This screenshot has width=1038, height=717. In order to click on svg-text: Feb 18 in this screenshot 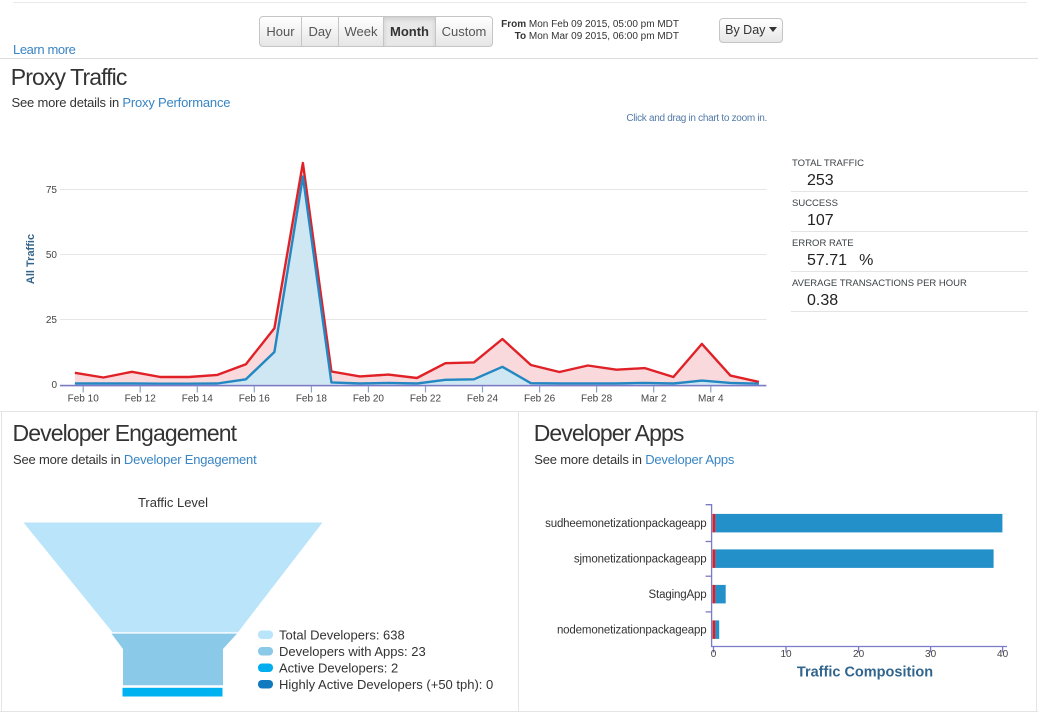, I will do `click(312, 399)`.